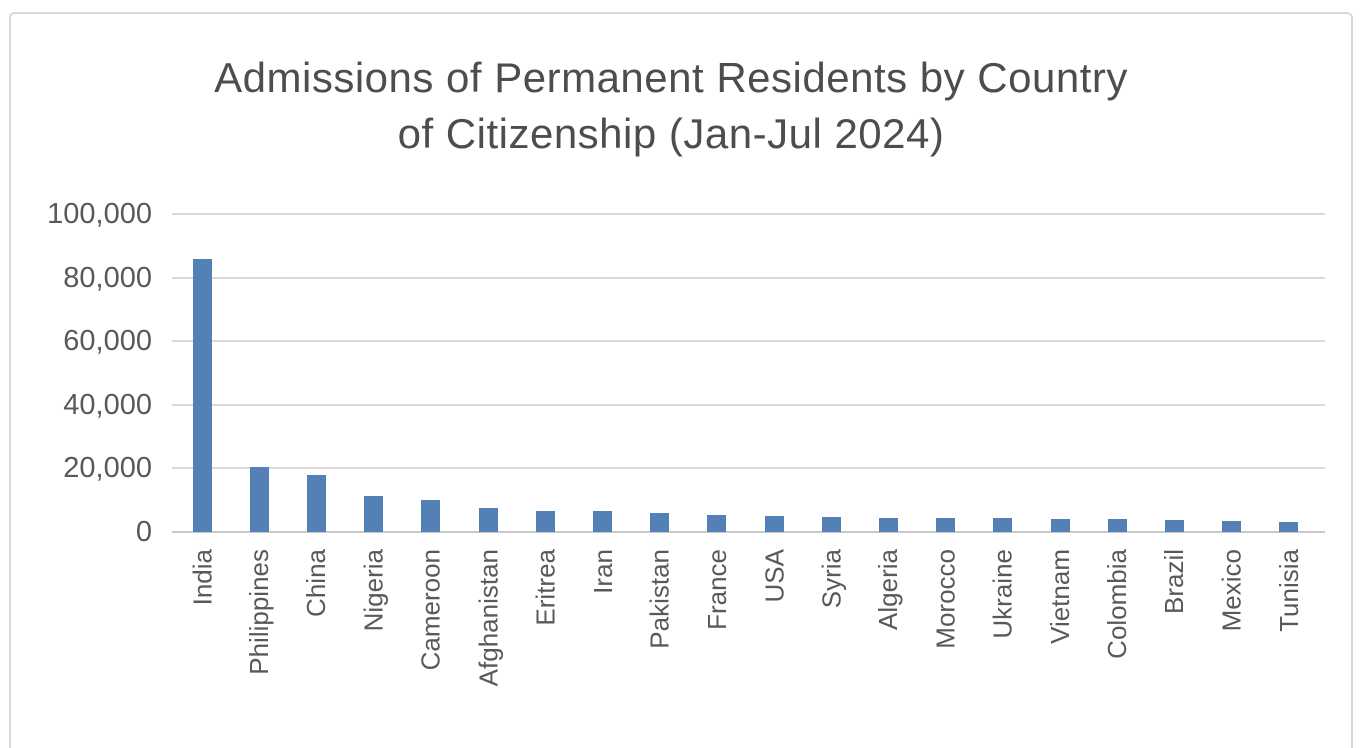  Describe the element at coordinates (107, 277) in the screenshot. I see `y-axis-tick-label-80000: 80,000` at that location.